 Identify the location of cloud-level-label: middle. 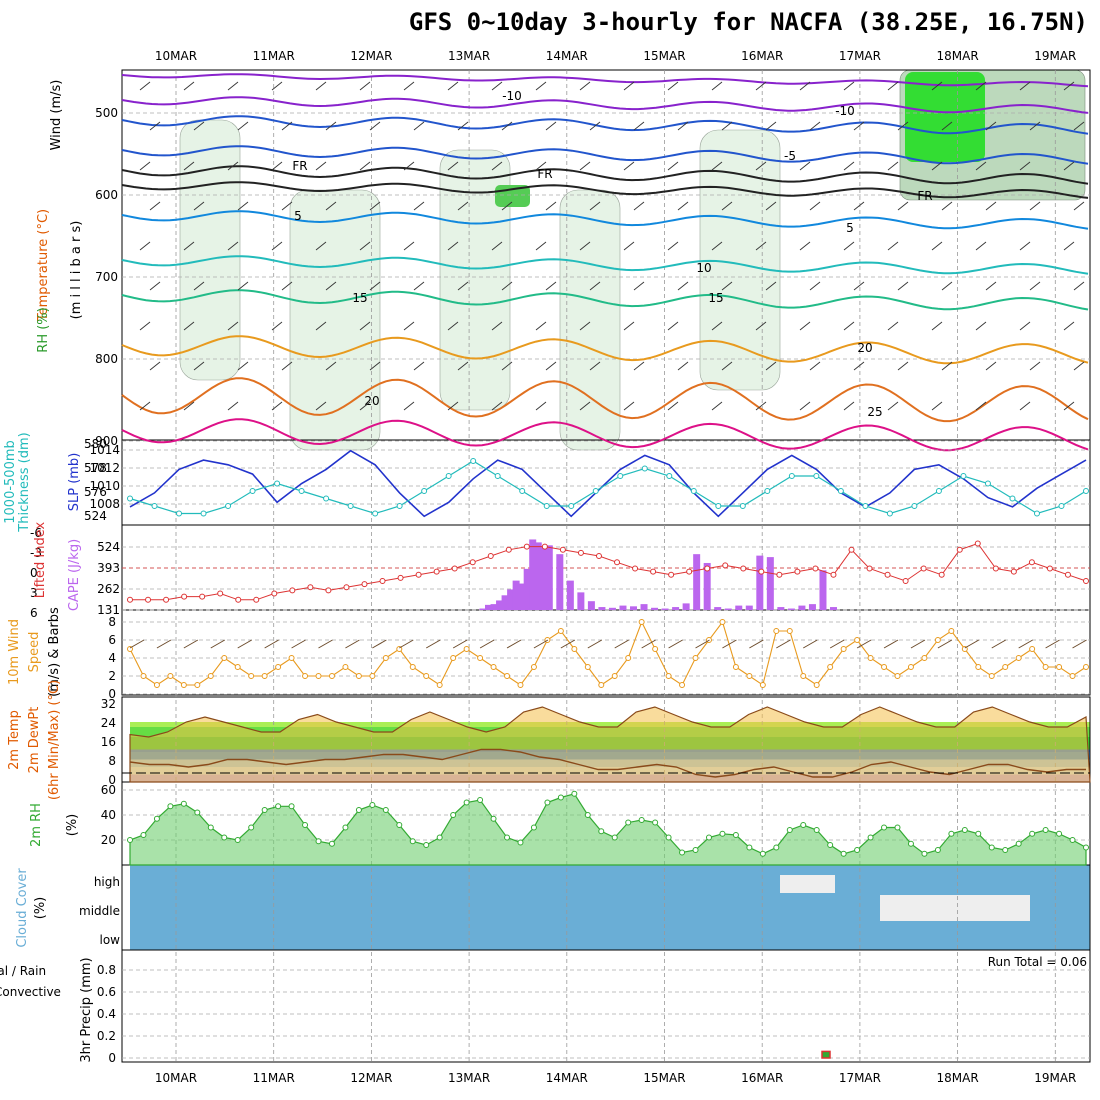
(99, 911).